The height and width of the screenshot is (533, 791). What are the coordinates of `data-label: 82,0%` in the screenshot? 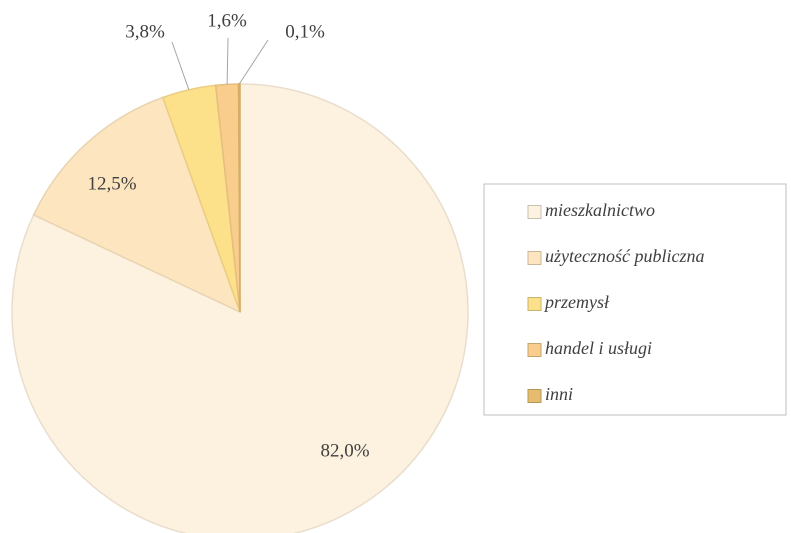 It's located at (344, 450).